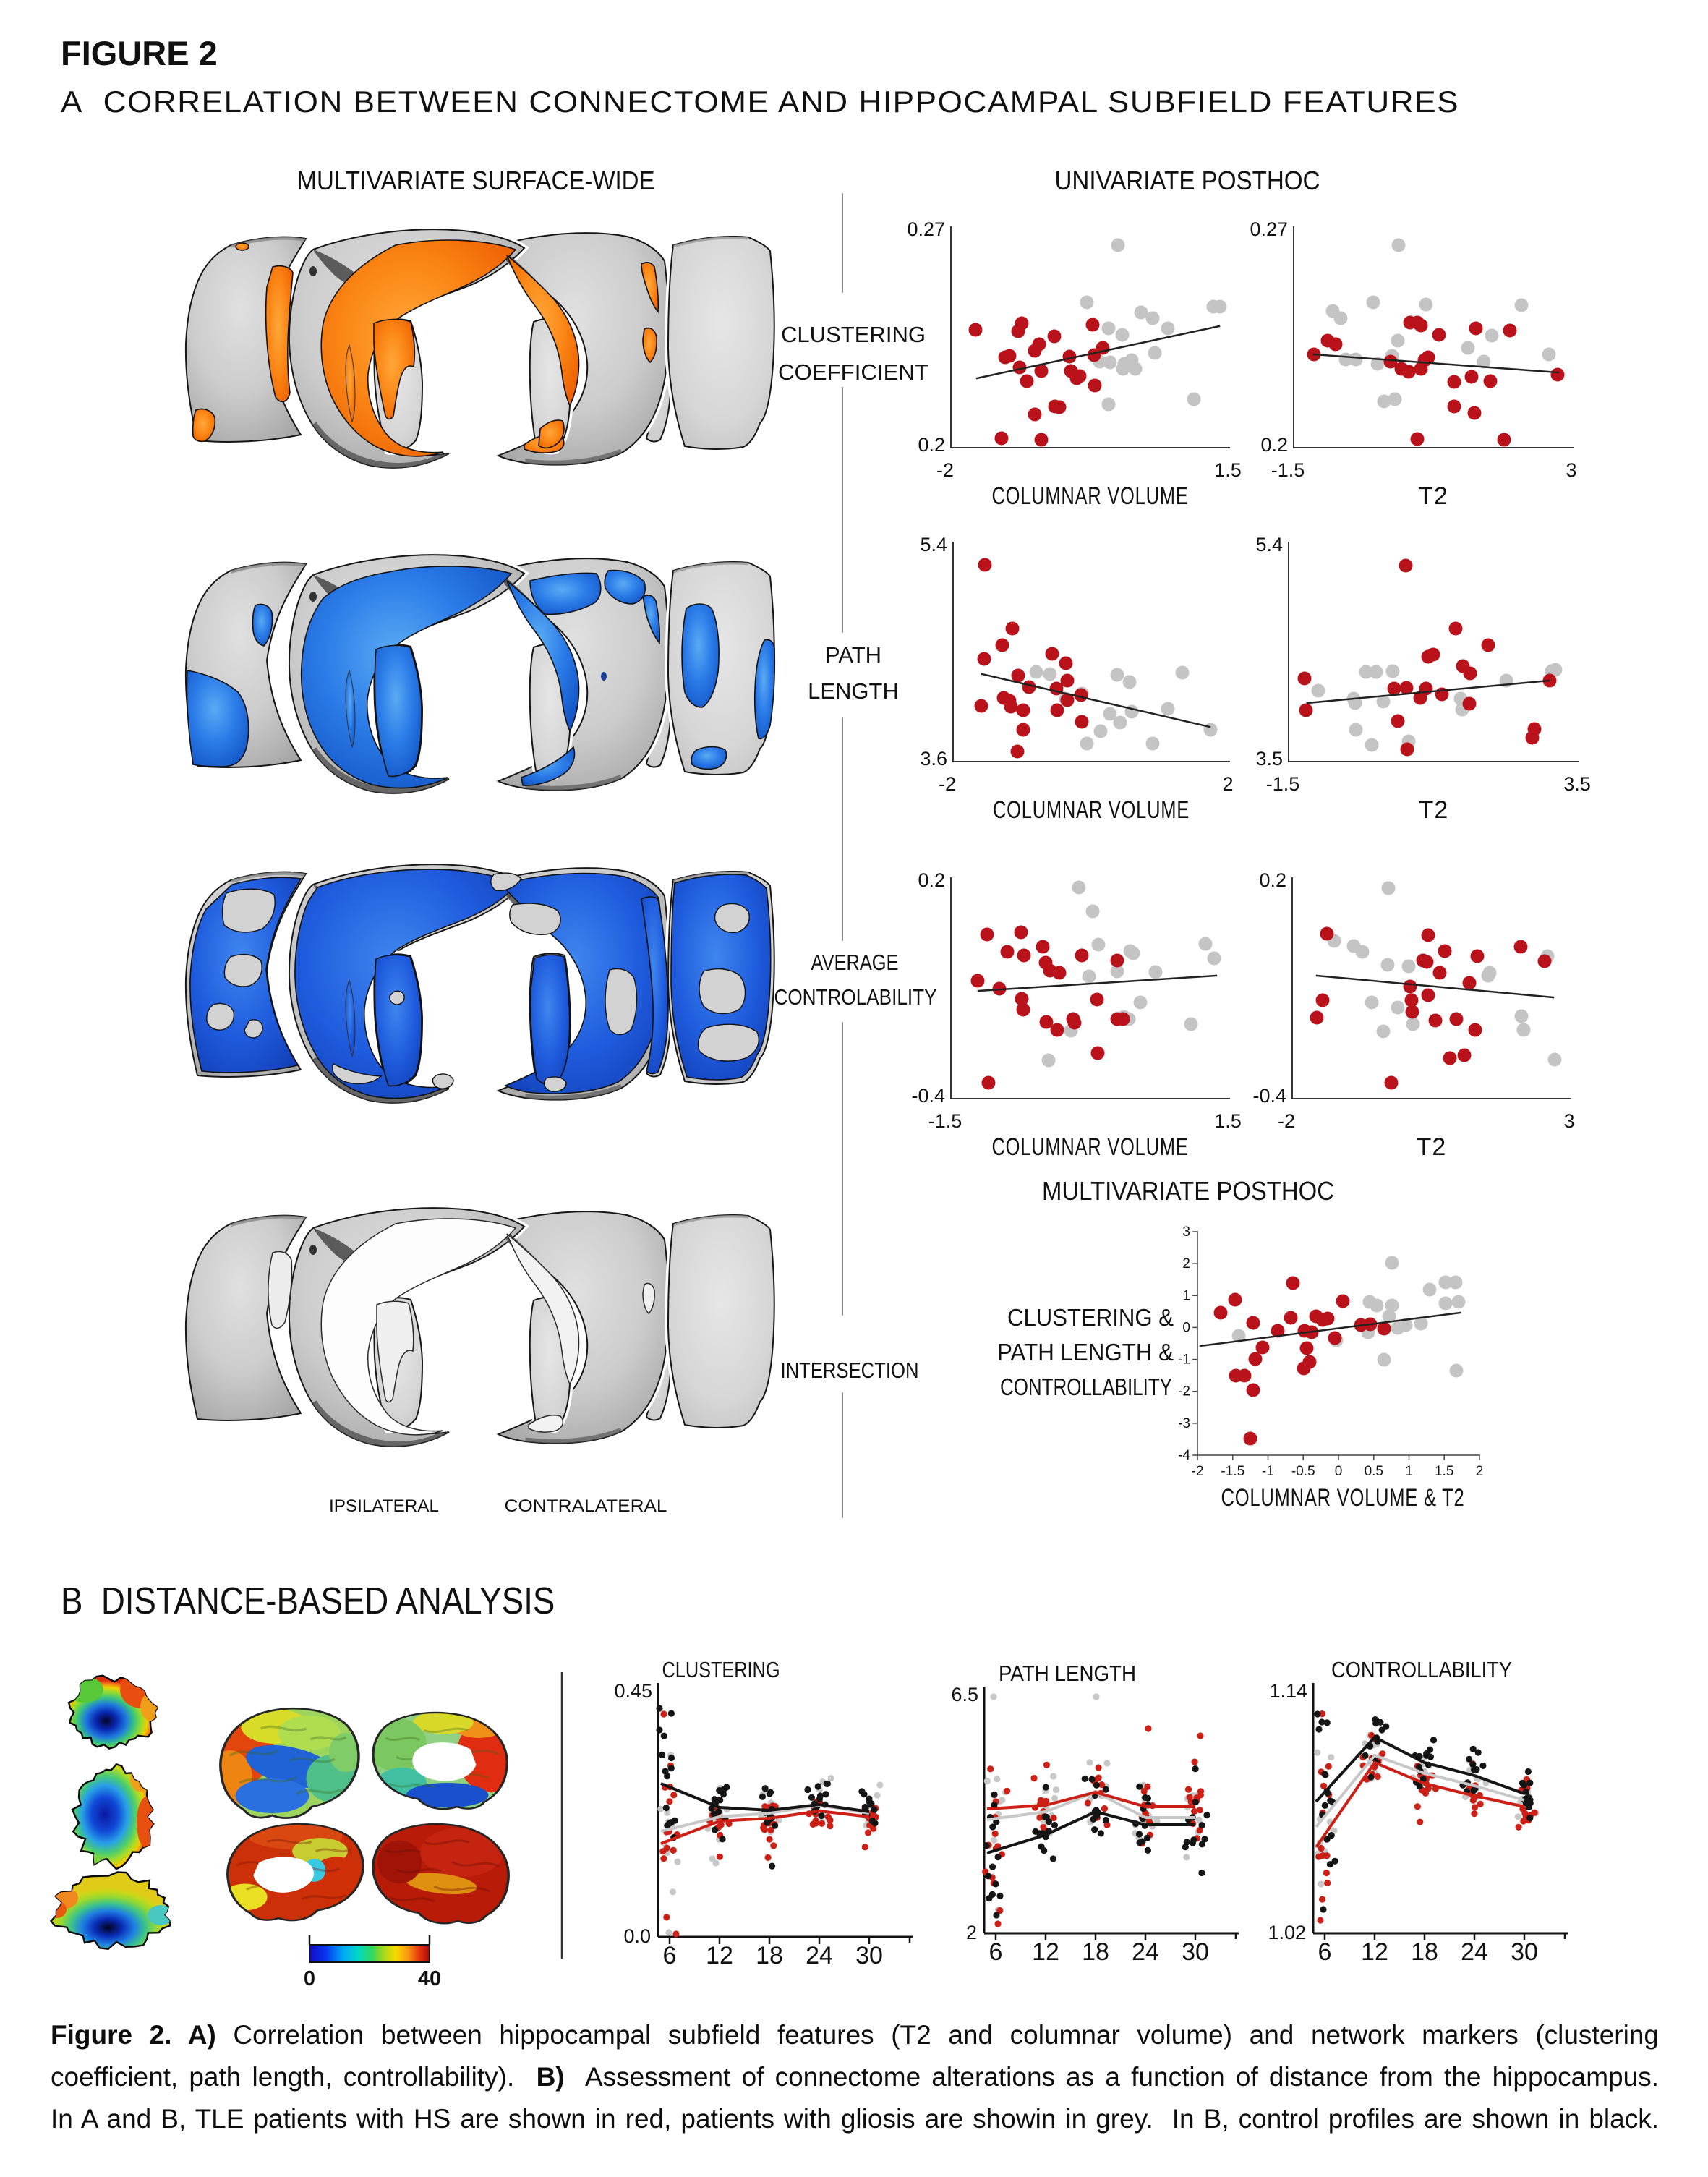  Describe the element at coordinates (1091, 1317) in the screenshot. I see `svg-text: CLUSTERING &` at that location.